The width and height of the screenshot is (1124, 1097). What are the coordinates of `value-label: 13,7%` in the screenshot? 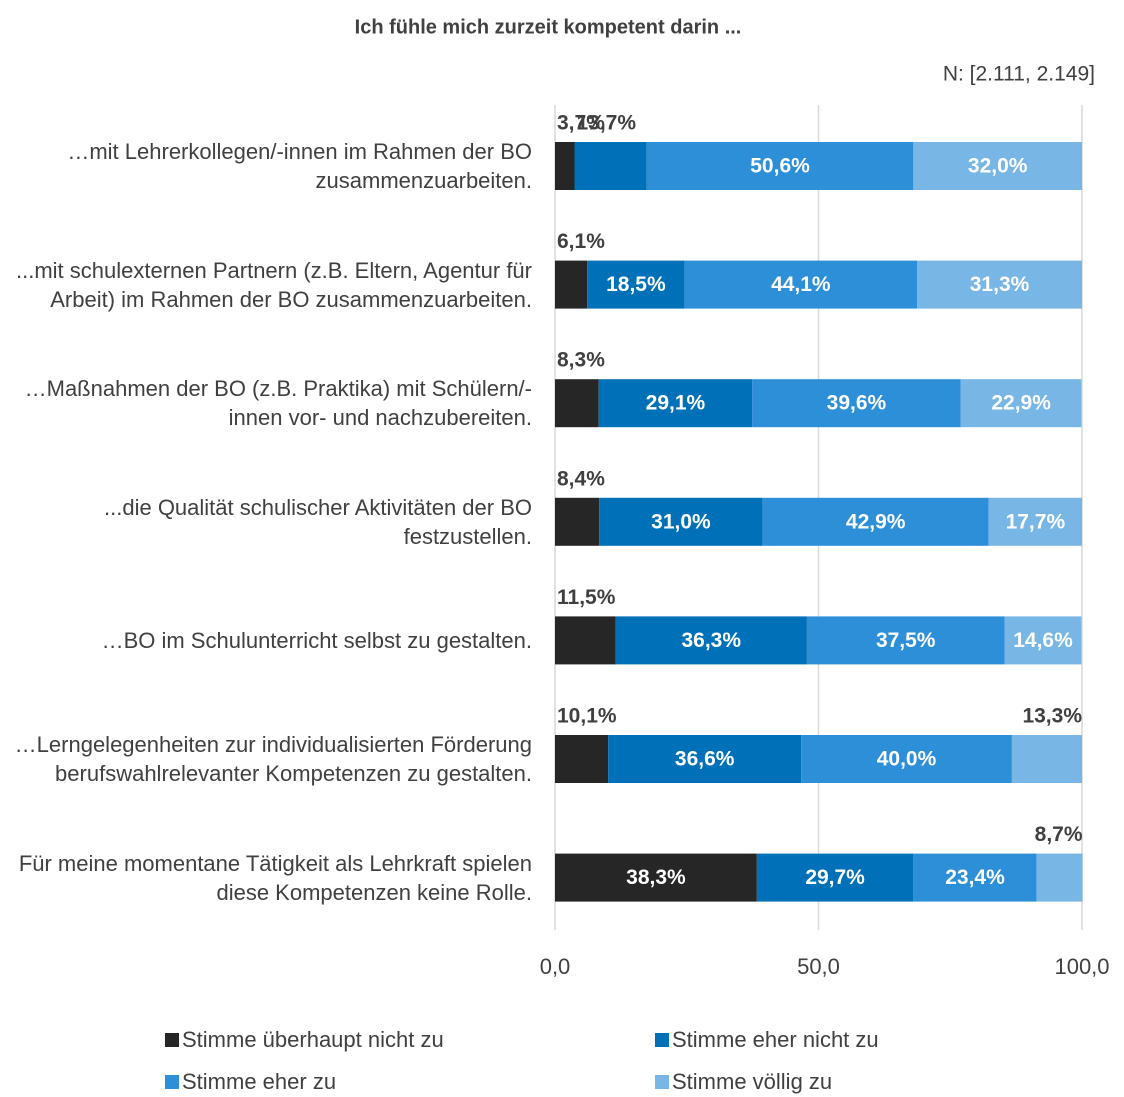 It's located at (606, 123).